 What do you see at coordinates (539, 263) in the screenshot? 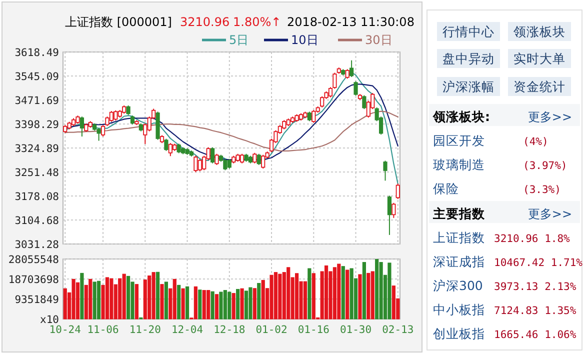
I see `text: 10467.42 1.71%` at bounding box center [539, 263].